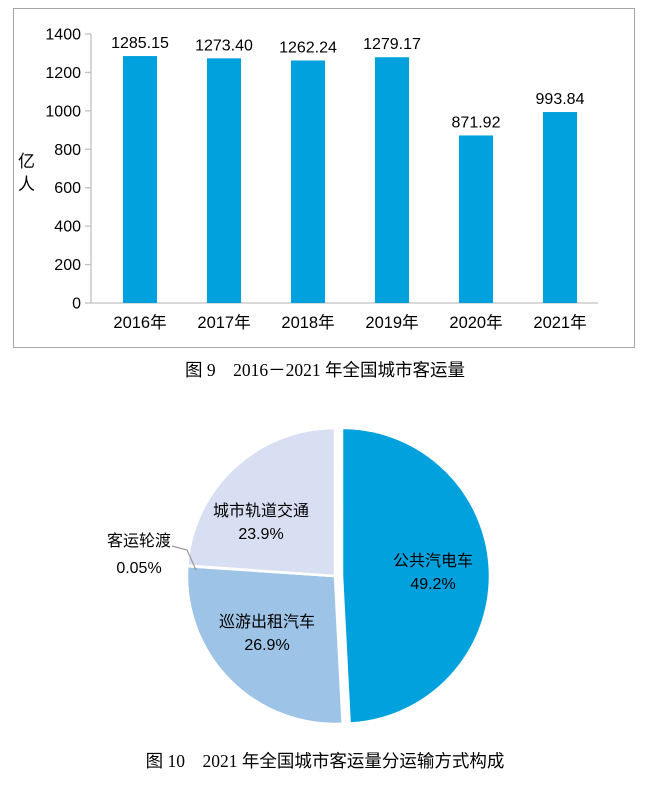  I want to click on pie-slice-公共汽电车, so click(416, 575).